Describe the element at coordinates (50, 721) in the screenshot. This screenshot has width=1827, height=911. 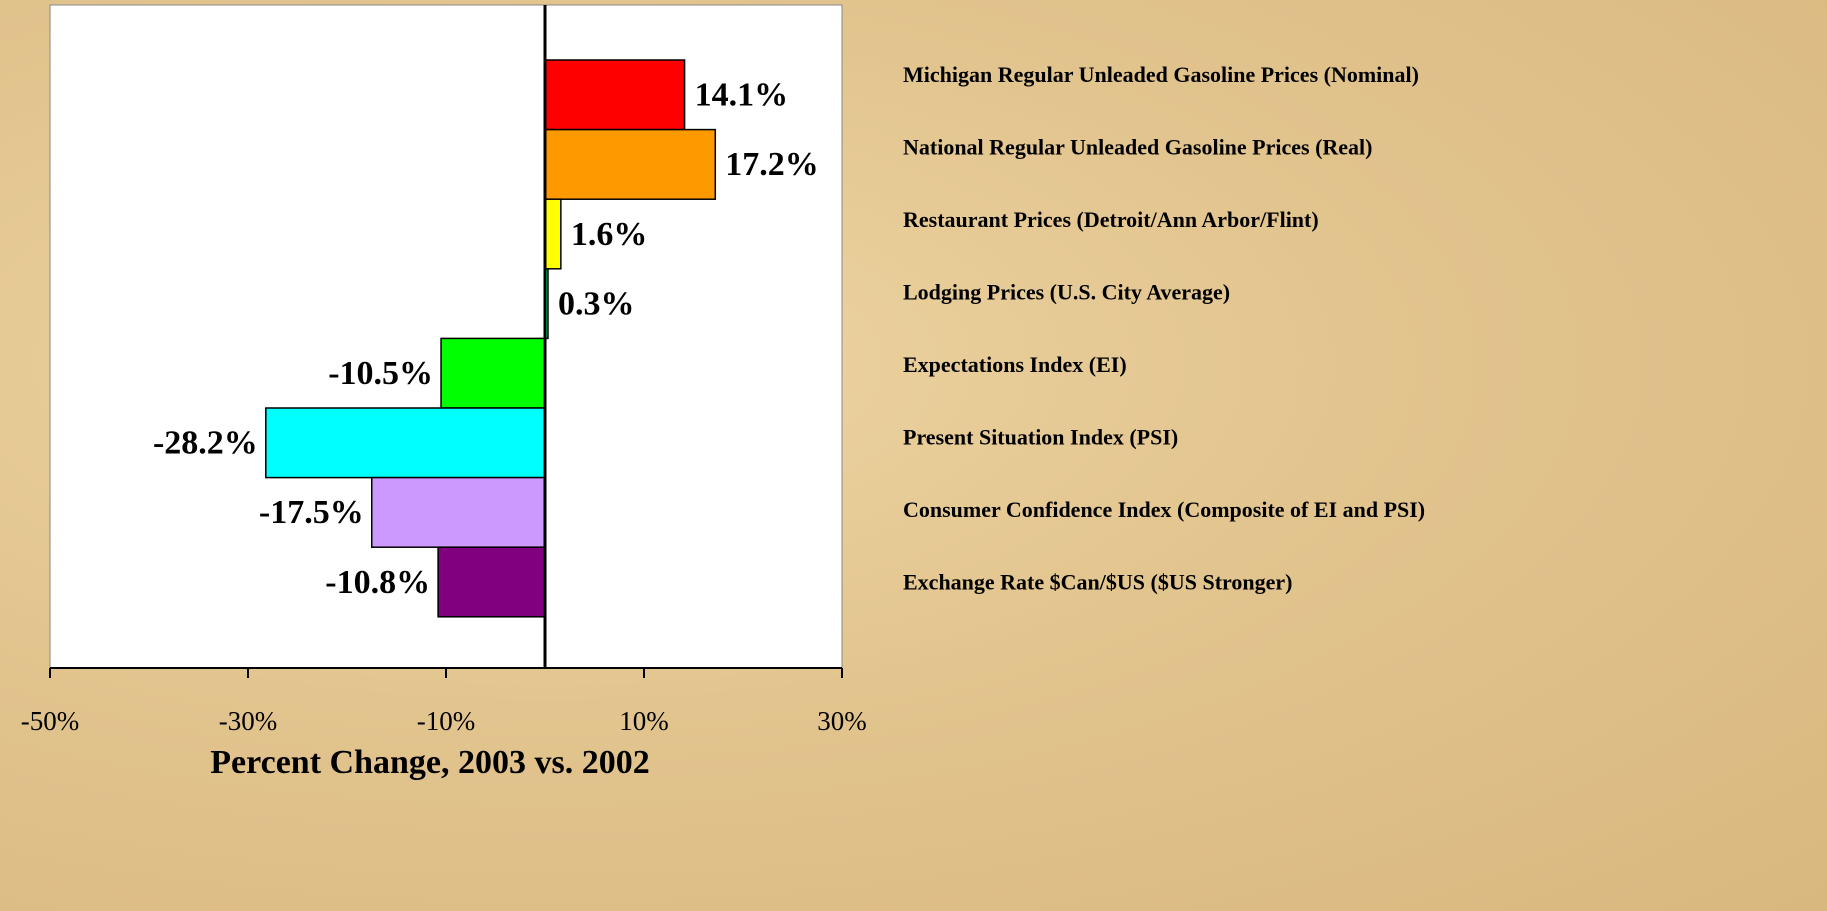
I see `x-tick-label: -50%` at that location.